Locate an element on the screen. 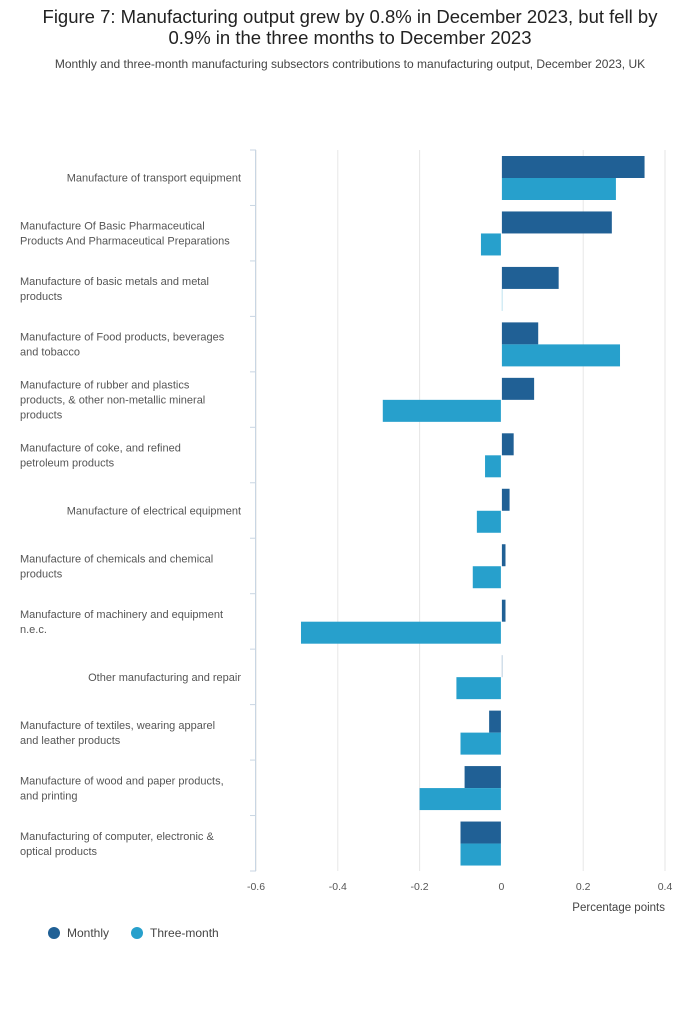 This screenshot has height=1020, width=700. category-label-line: and tobacco is located at coordinates (50, 353).